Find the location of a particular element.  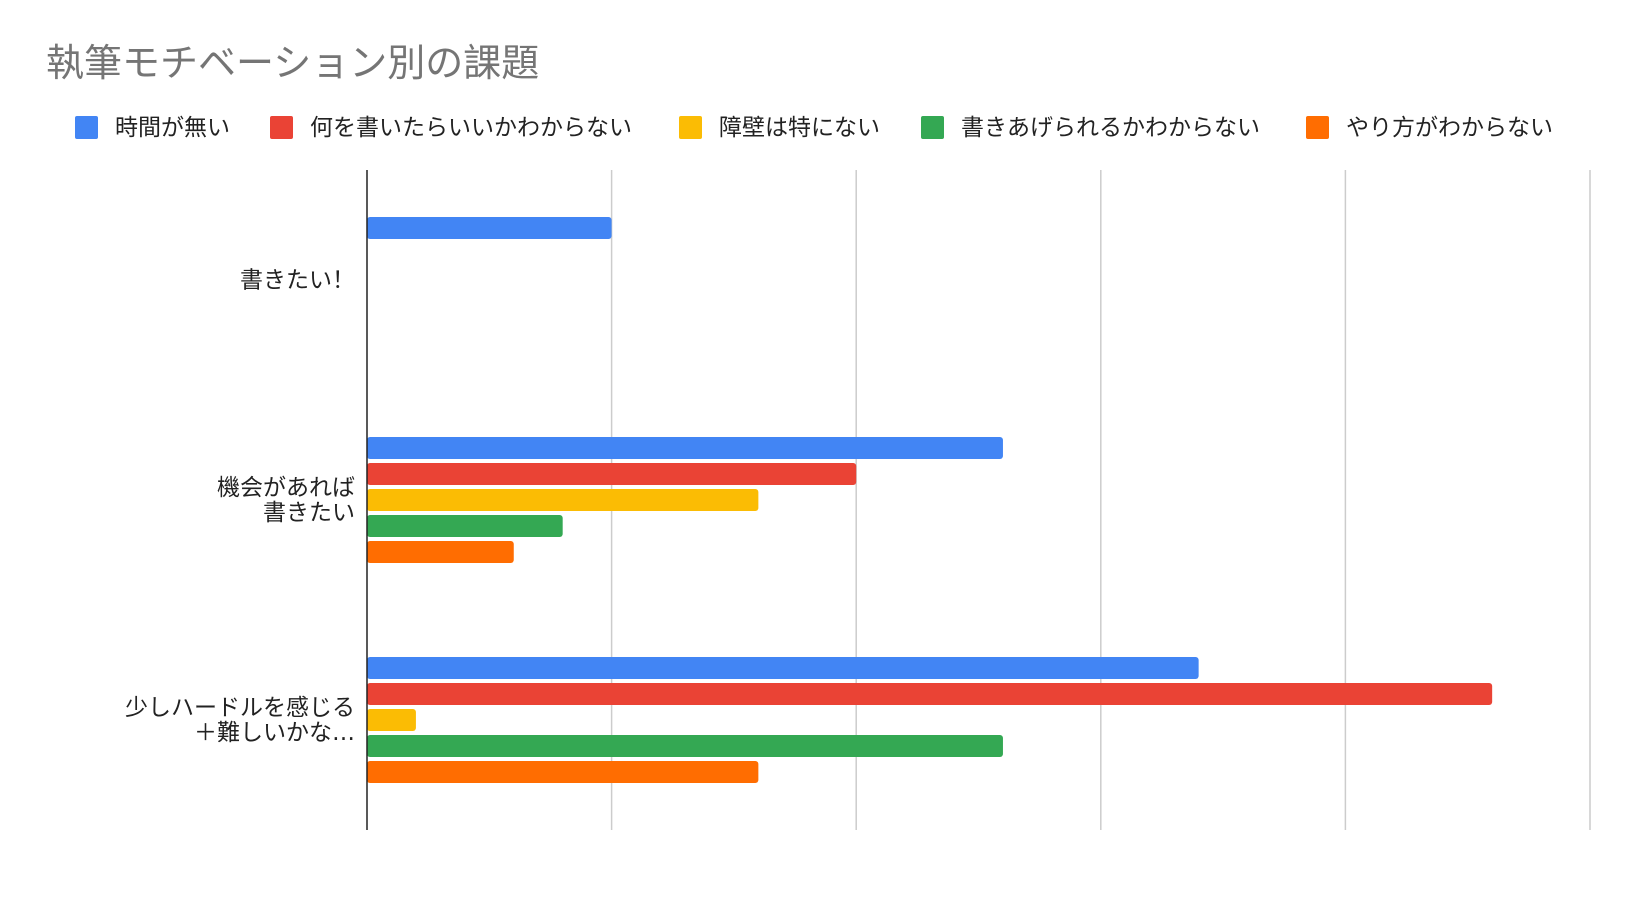

category-label: 少しハードルを感じる is located at coordinates (240, 708).